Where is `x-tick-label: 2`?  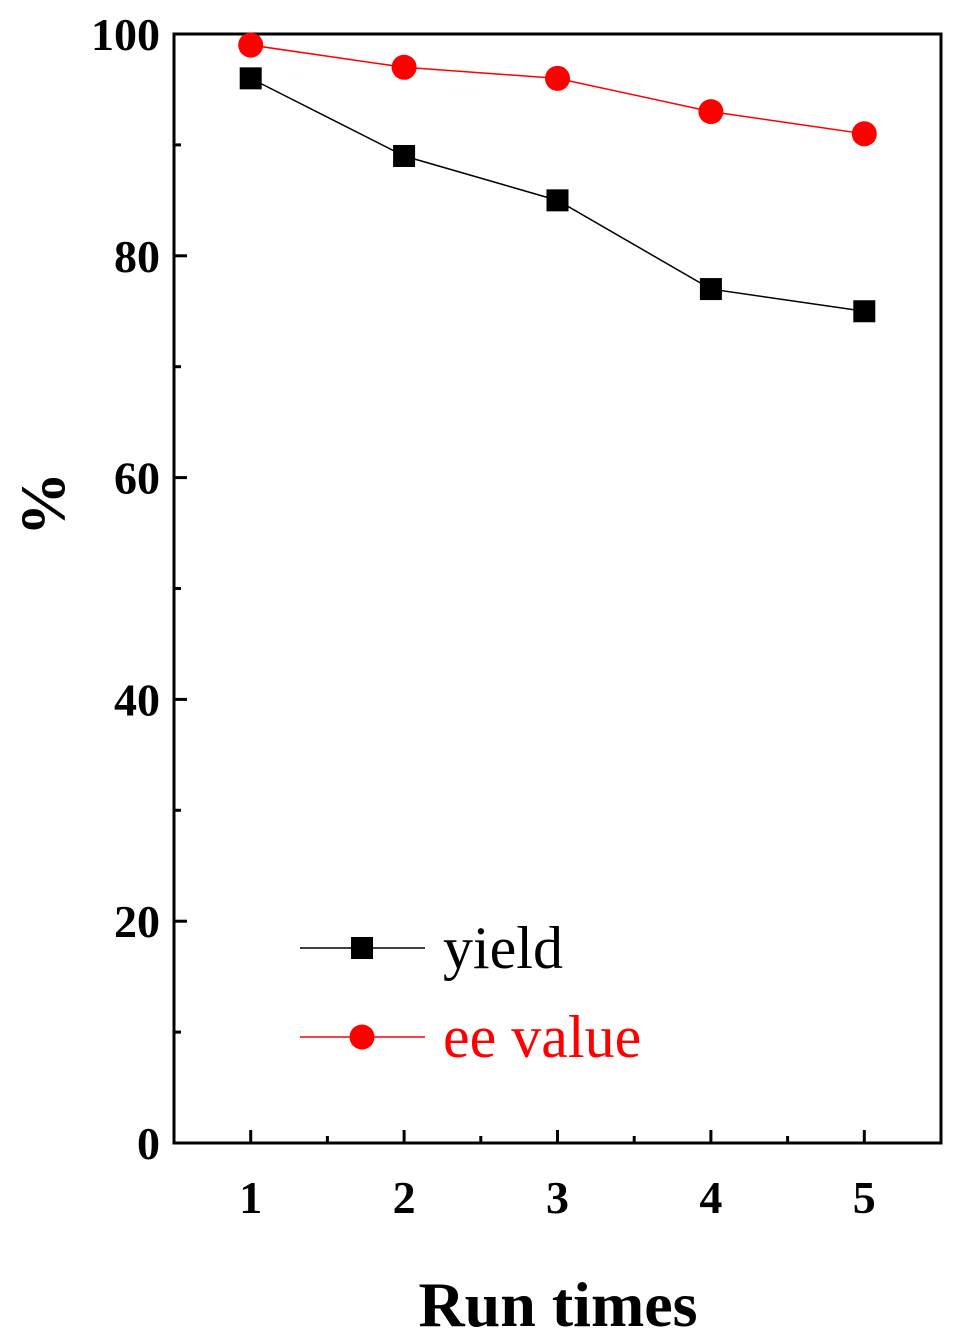 x-tick-label: 2 is located at coordinates (404, 1197).